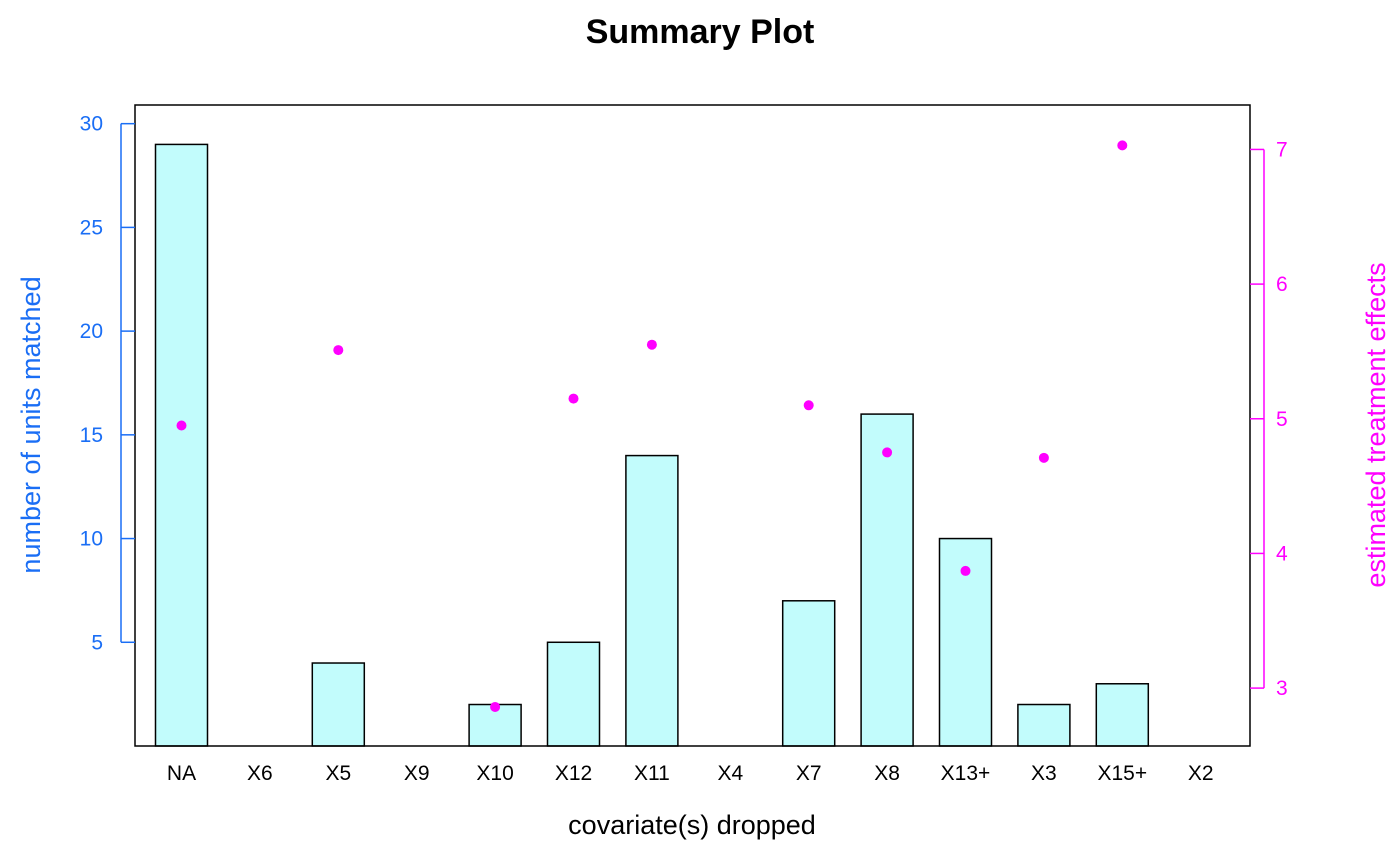 Image resolution: width=1400 pixels, height=866 pixels. What do you see at coordinates (1282, 149) in the screenshot?
I see `right-tick-label: 7` at bounding box center [1282, 149].